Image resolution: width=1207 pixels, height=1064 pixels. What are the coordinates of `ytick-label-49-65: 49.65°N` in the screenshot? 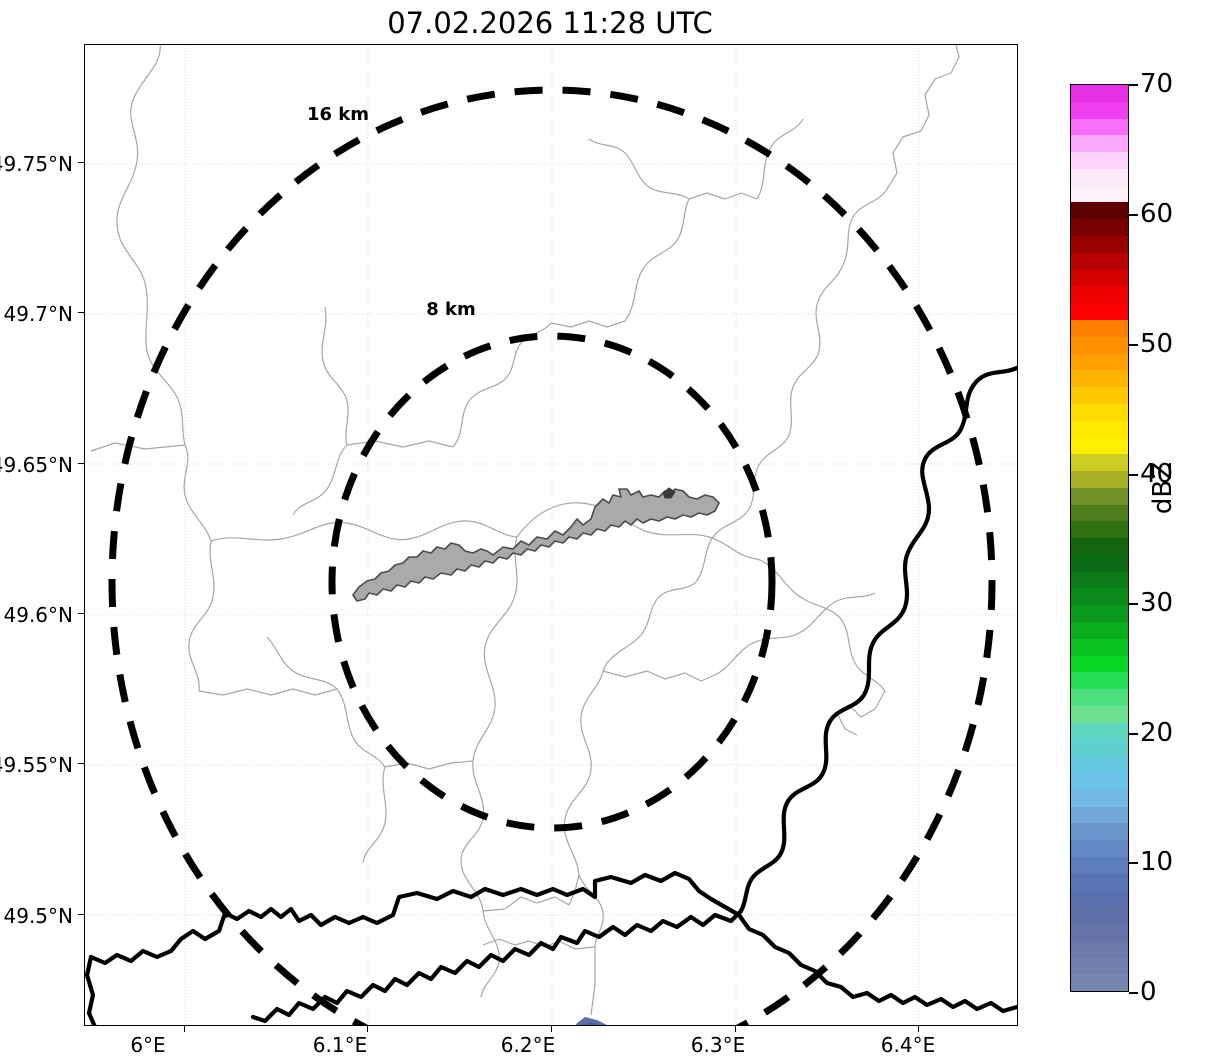 It's located at (36, 465).